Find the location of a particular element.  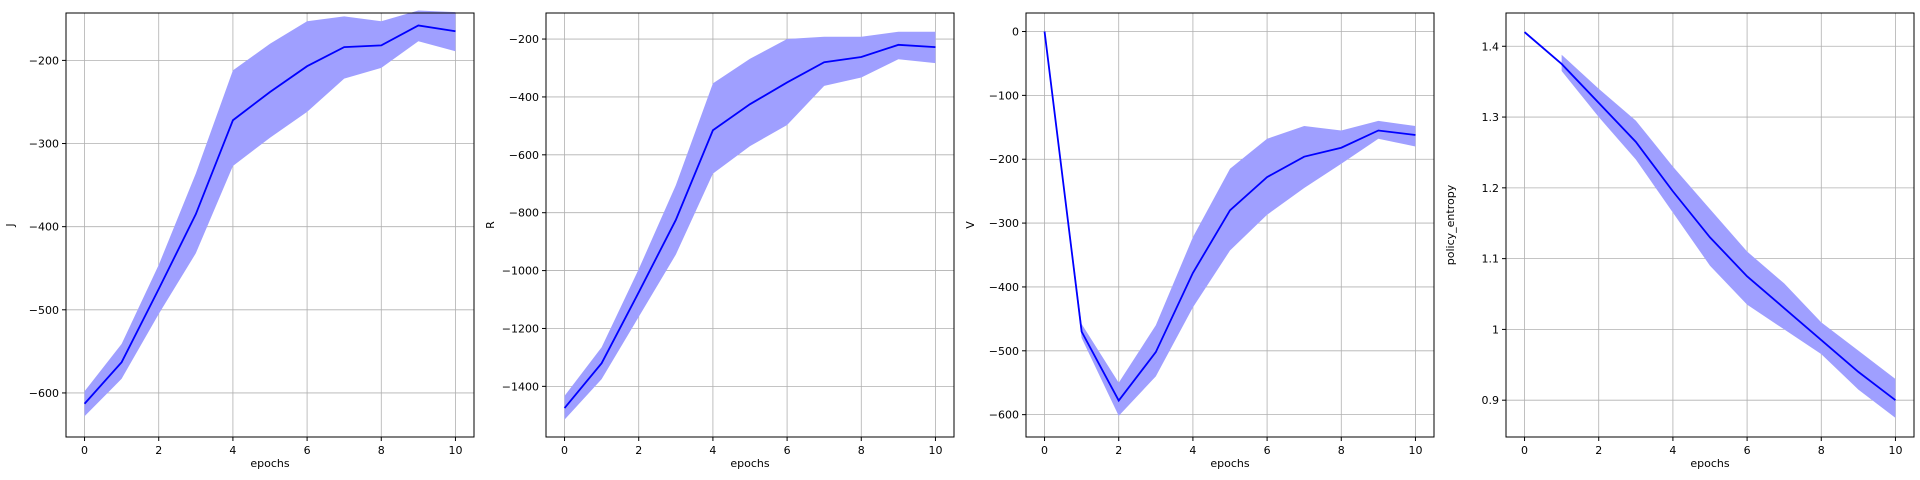

y-tick-label: −1200 is located at coordinates (520, 328).